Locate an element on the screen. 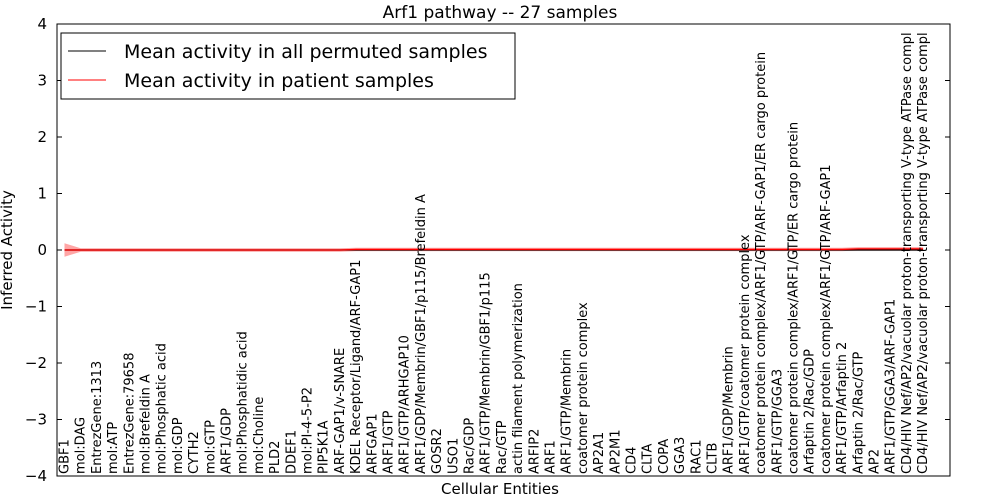 This screenshot has height=500, width=1000. x-tick-label: Rac/GTP is located at coordinates (502, 447).